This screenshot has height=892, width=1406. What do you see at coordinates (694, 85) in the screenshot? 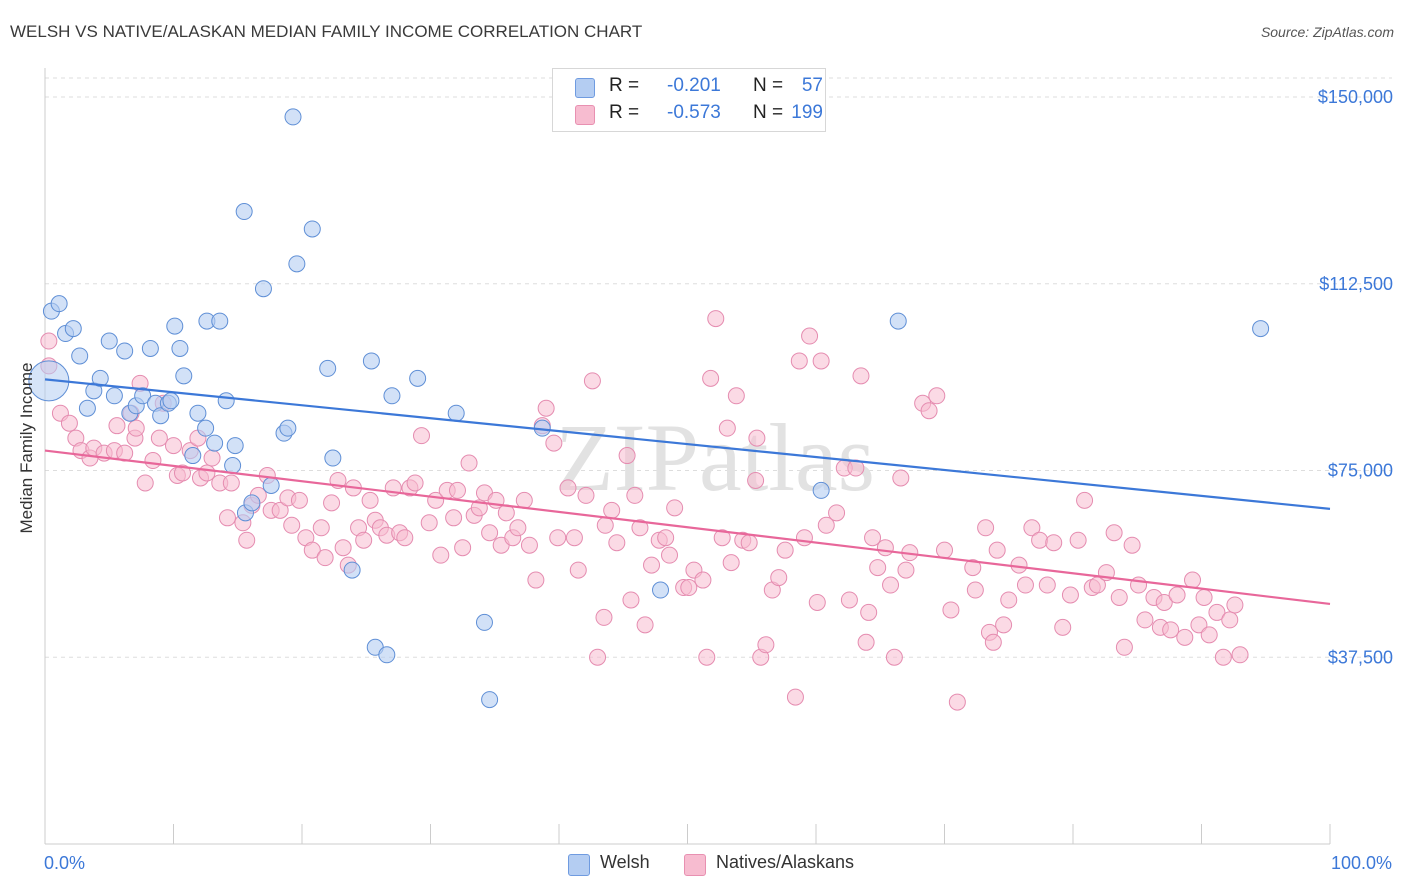
I see `welsh-r-value: -0.201` at bounding box center [694, 85].